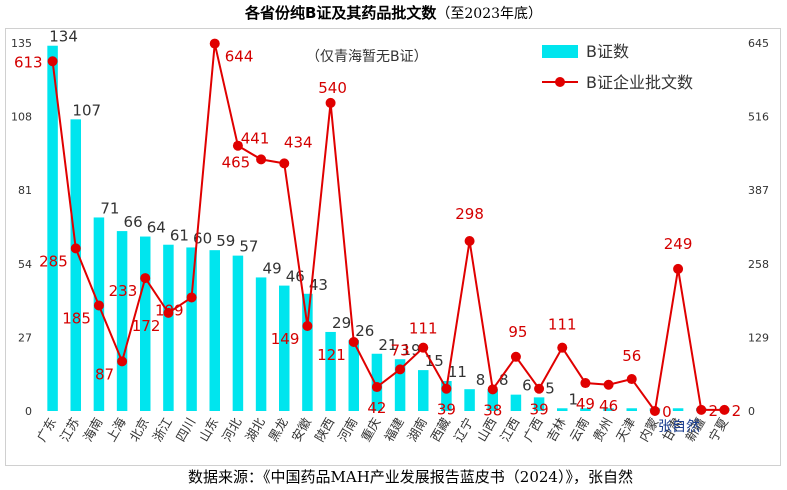  I want to click on line-value-label: 172, so click(146, 326).